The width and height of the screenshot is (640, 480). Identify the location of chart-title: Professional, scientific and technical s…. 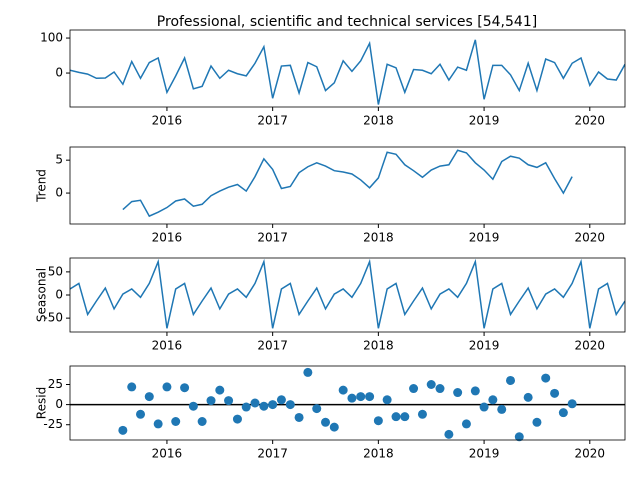
(347, 22).